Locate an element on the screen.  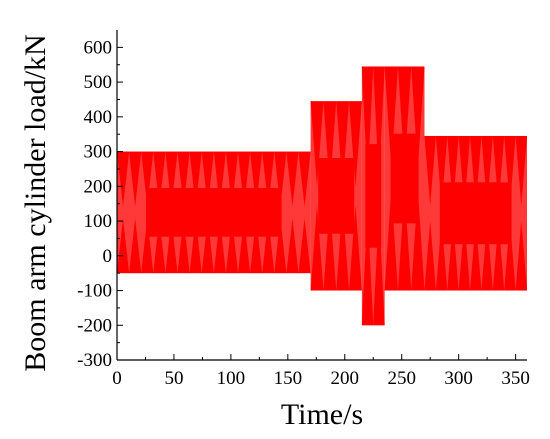
x-tick-label: 150 is located at coordinates (288, 378).